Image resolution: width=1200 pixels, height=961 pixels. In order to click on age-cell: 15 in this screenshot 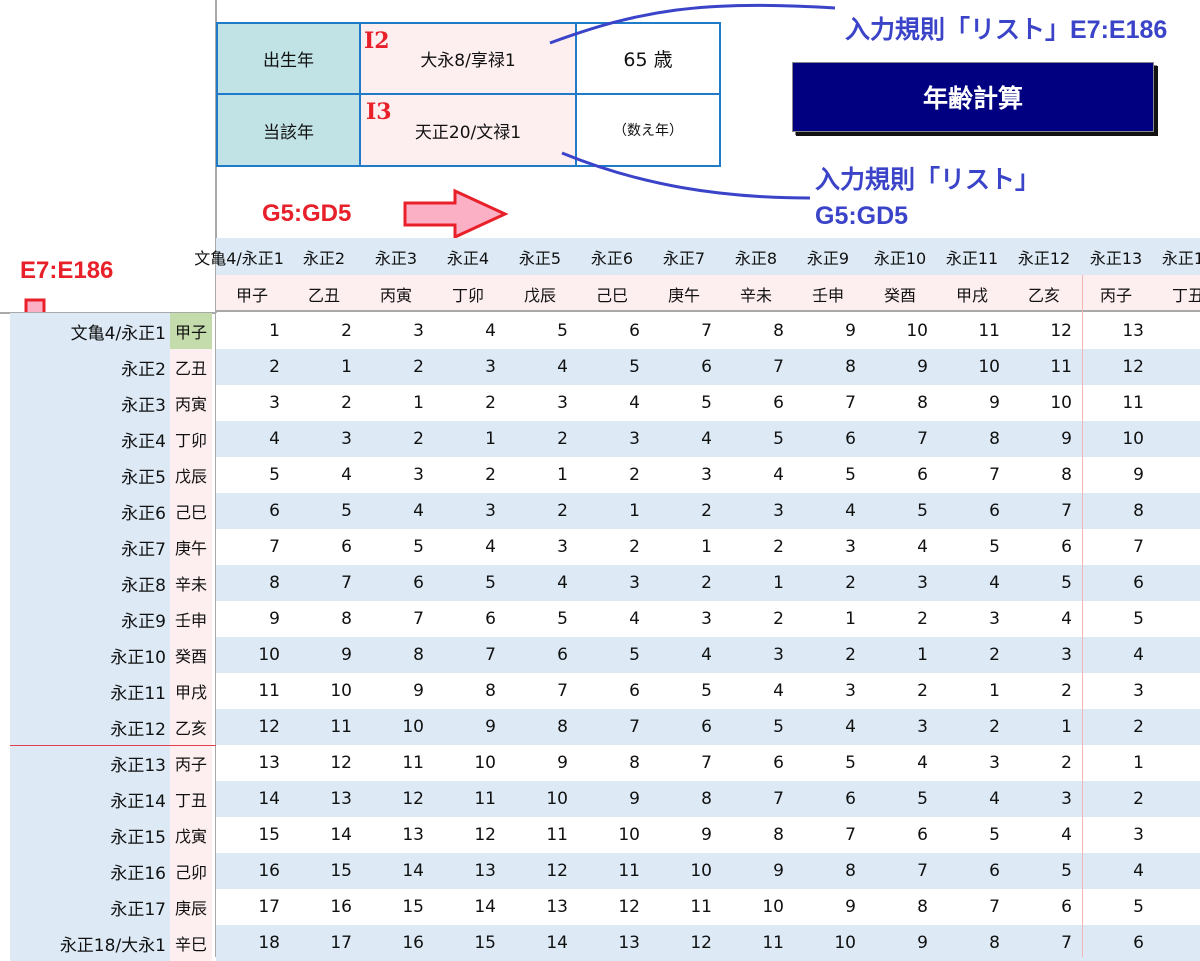, I will do `click(485, 943)`.